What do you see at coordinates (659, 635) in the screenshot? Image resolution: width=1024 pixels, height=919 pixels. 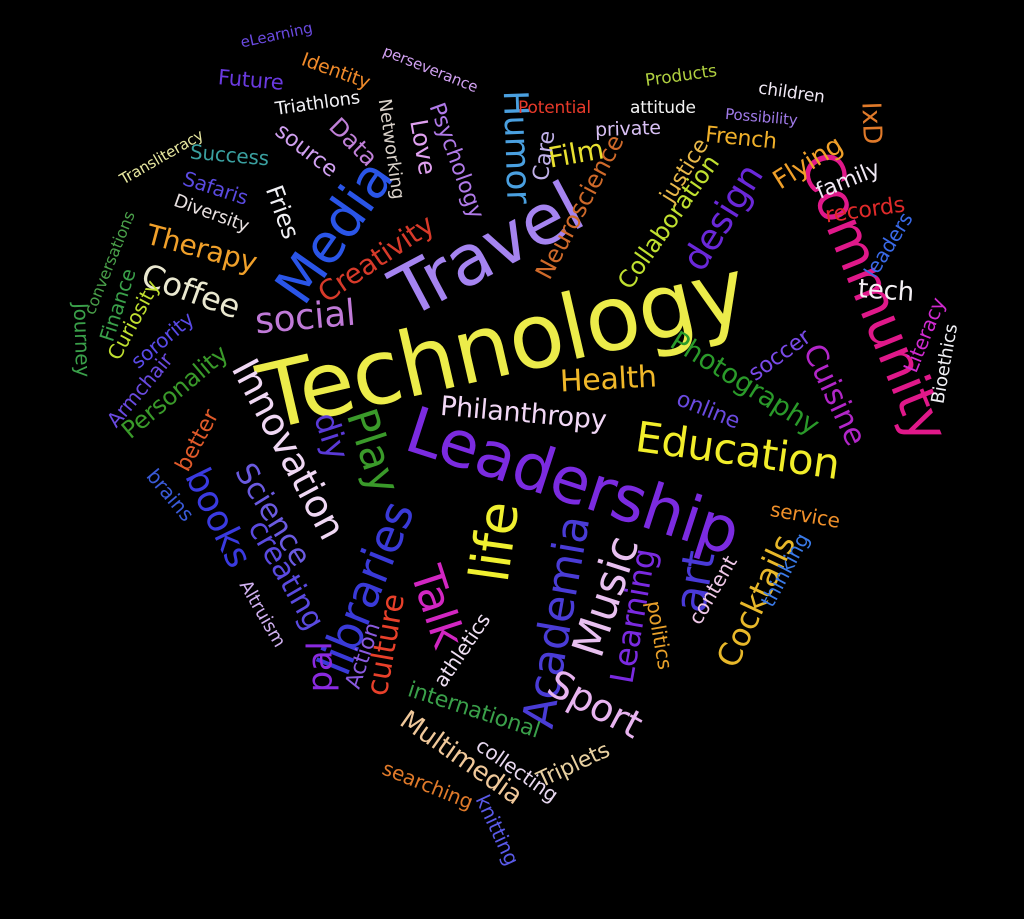 I see `word-politics: politics` at bounding box center [659, 635].